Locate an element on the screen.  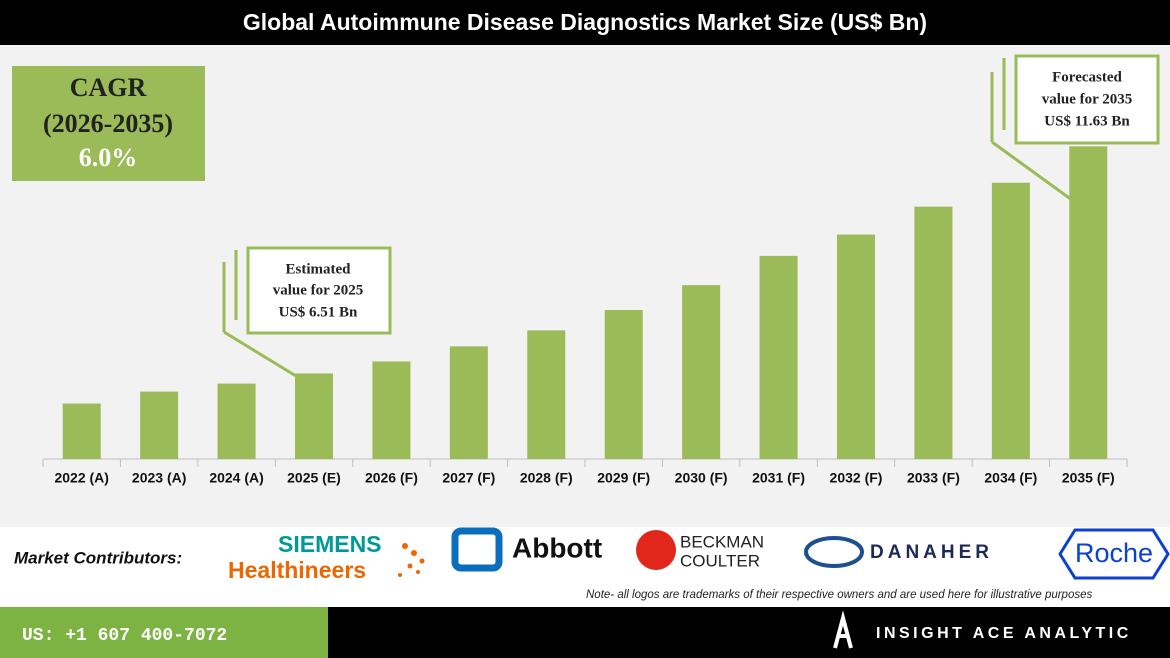
logo-abbott: Abbott is located at coordinates (557, 547).